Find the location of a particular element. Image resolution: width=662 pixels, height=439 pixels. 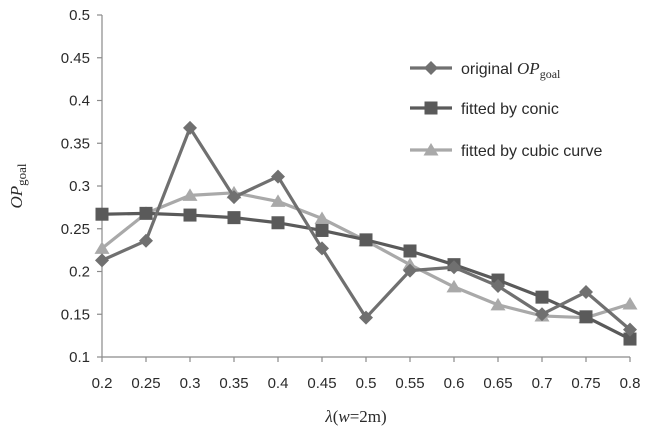

legend-label-original-text: original is located at coordinates (489, 69).